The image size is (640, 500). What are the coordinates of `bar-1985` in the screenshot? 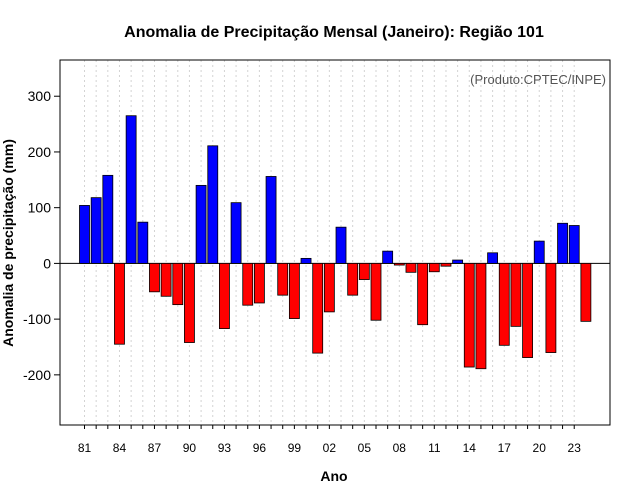 It's located at (131, 189).